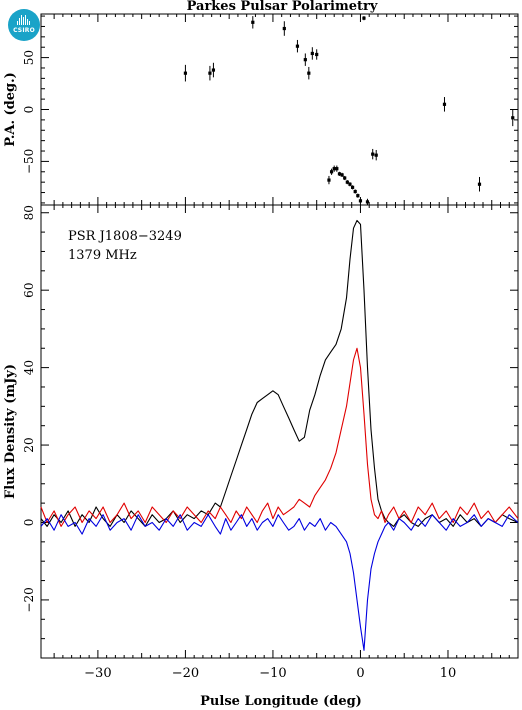 The width and height of the screenshot is (522, 710). I want to click on flux-tick-label: 0, so click(29, 523).